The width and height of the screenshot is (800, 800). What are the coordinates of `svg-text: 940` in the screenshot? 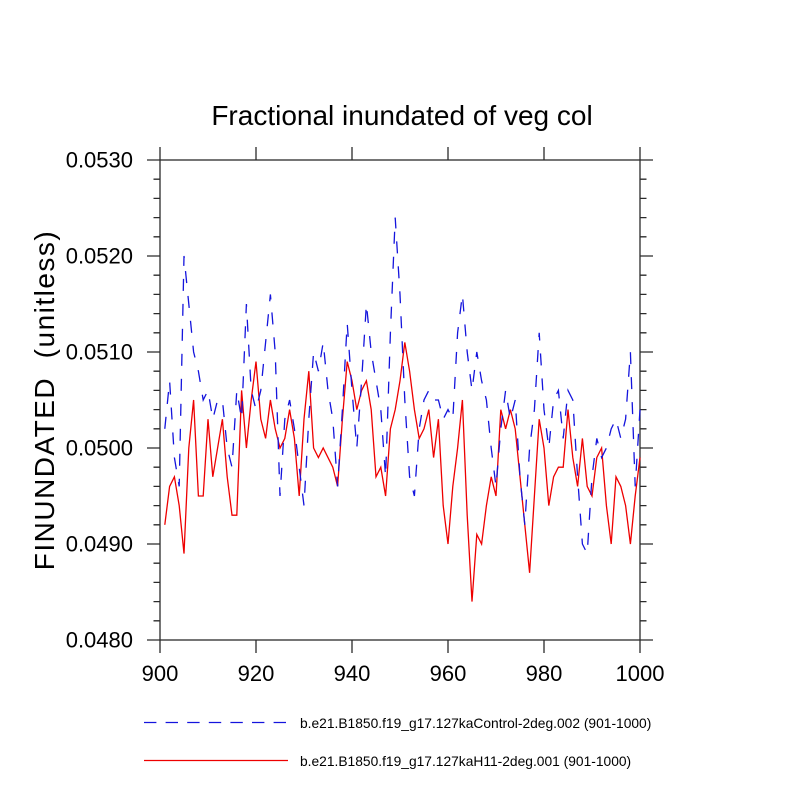 It's located at (352, 673).